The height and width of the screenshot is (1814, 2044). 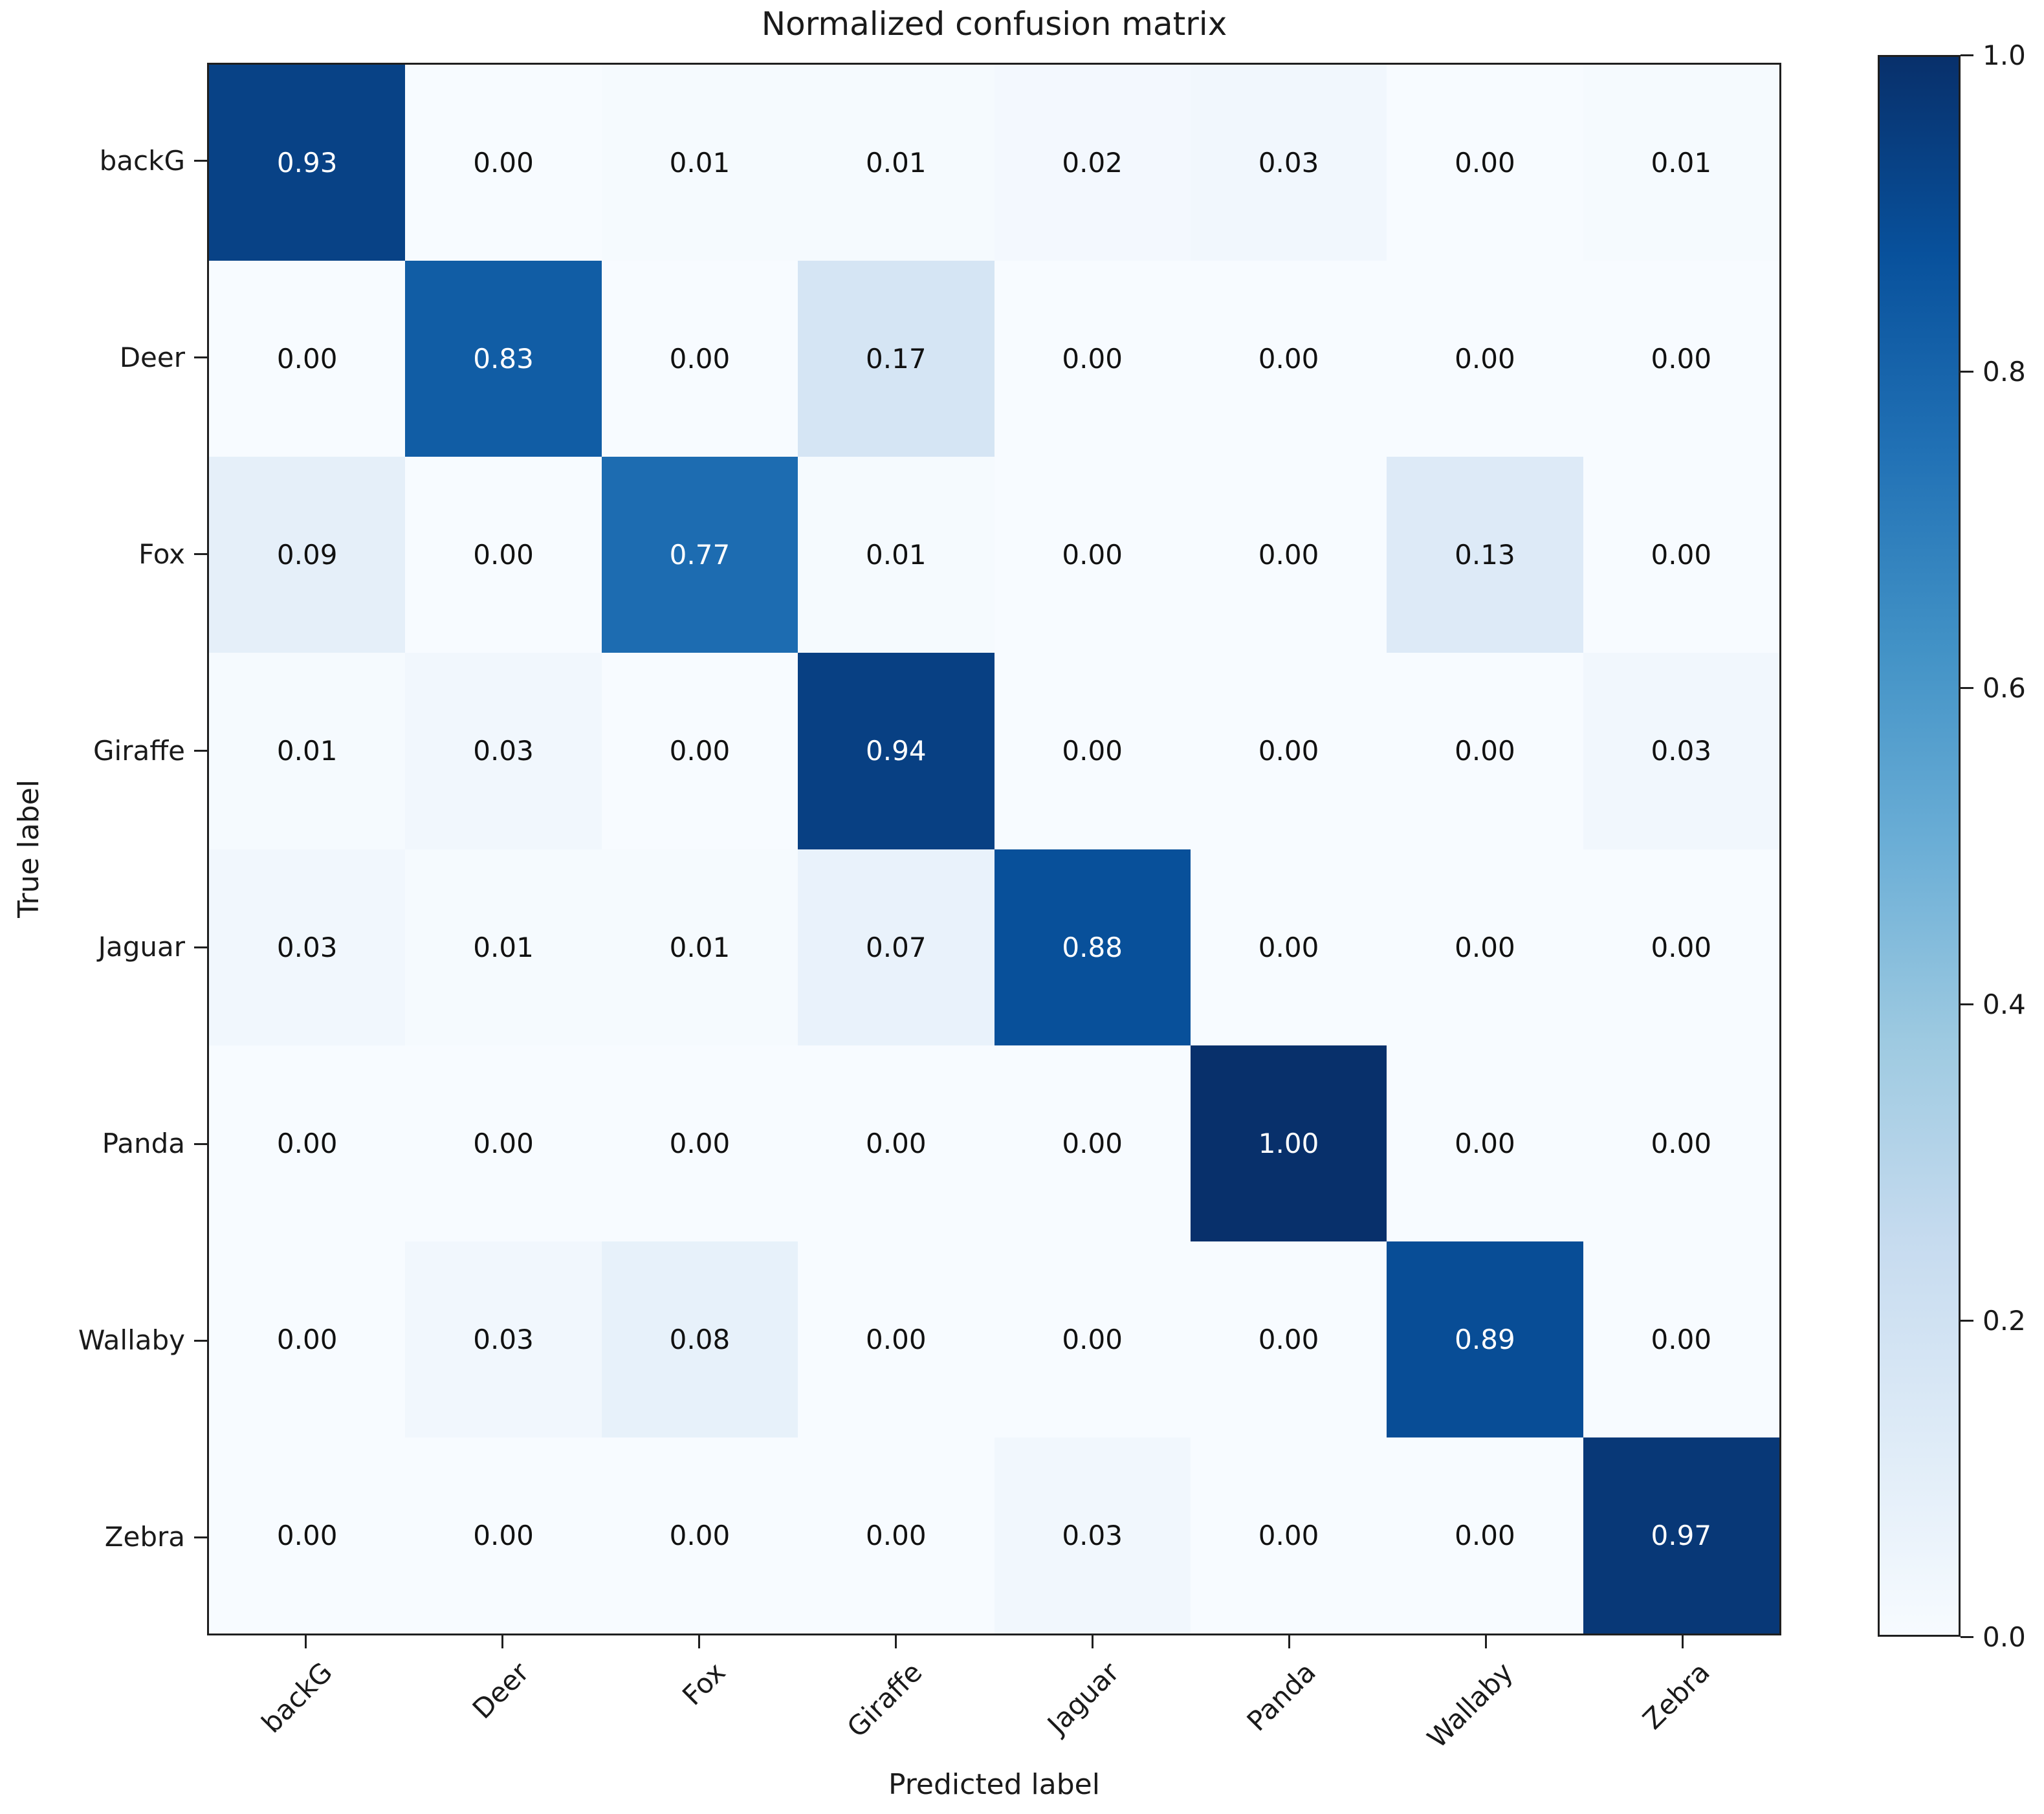 What do you see at coordinates (699, 555) in the screenshot?
I see `matrix-cell: 0.77` at bounding box center [699, 555].